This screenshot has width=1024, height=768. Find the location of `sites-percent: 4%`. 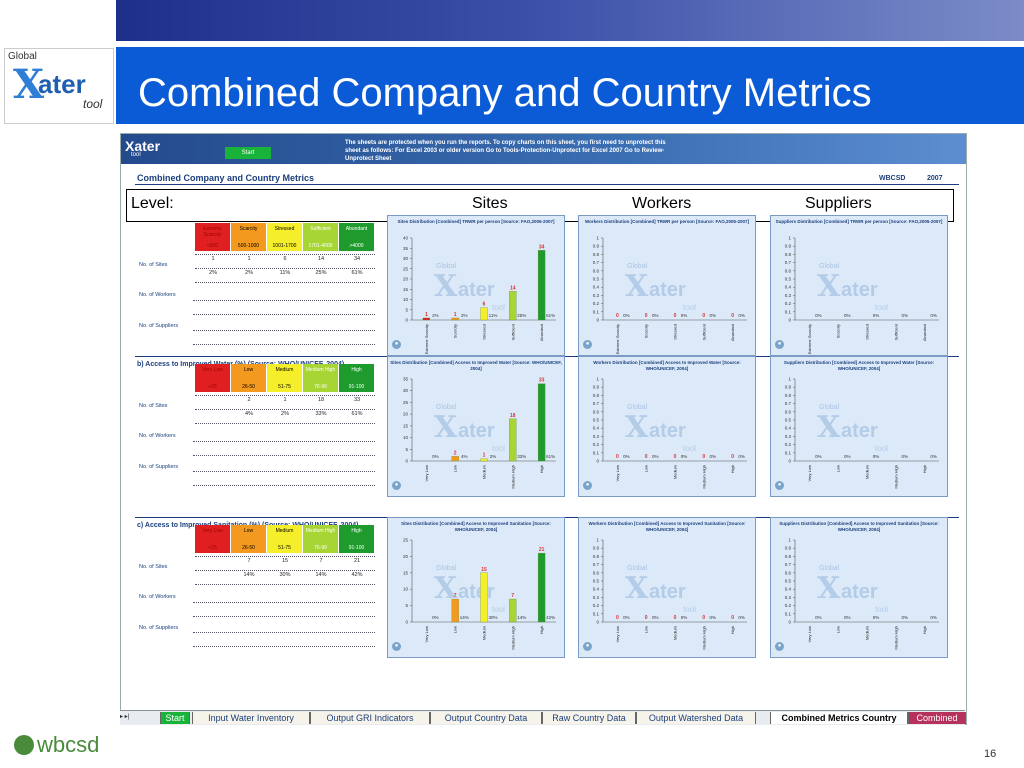

sites-percent: 4% is located at coordinates (249, 414).